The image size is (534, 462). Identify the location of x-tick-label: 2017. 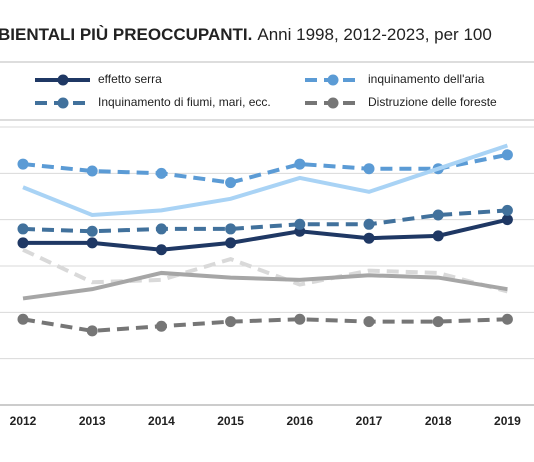
(369, 421).